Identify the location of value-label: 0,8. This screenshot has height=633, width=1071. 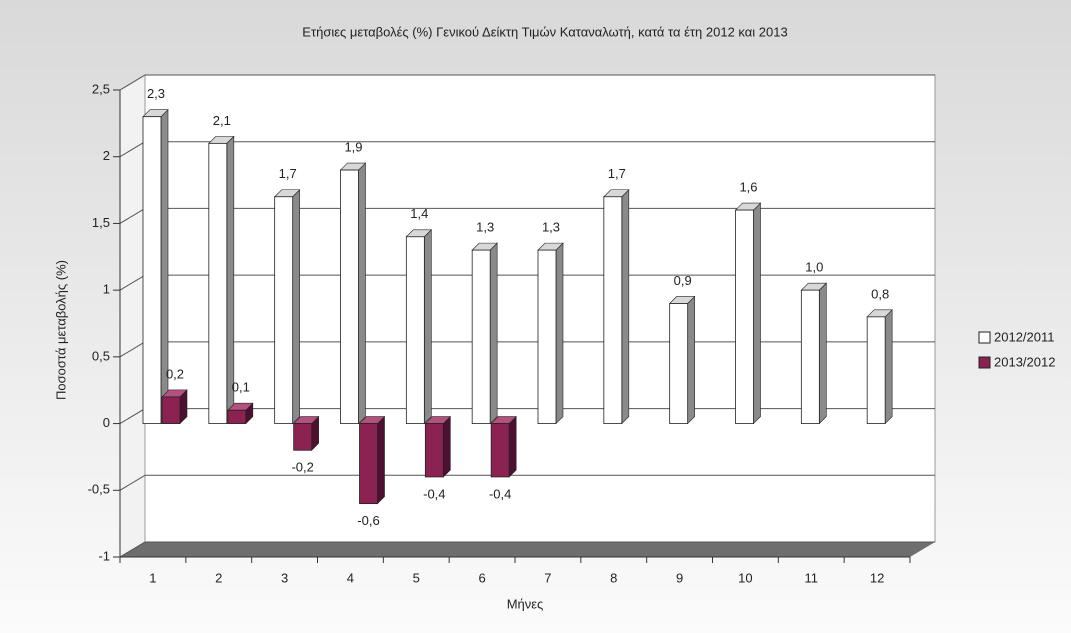
(880, 293).